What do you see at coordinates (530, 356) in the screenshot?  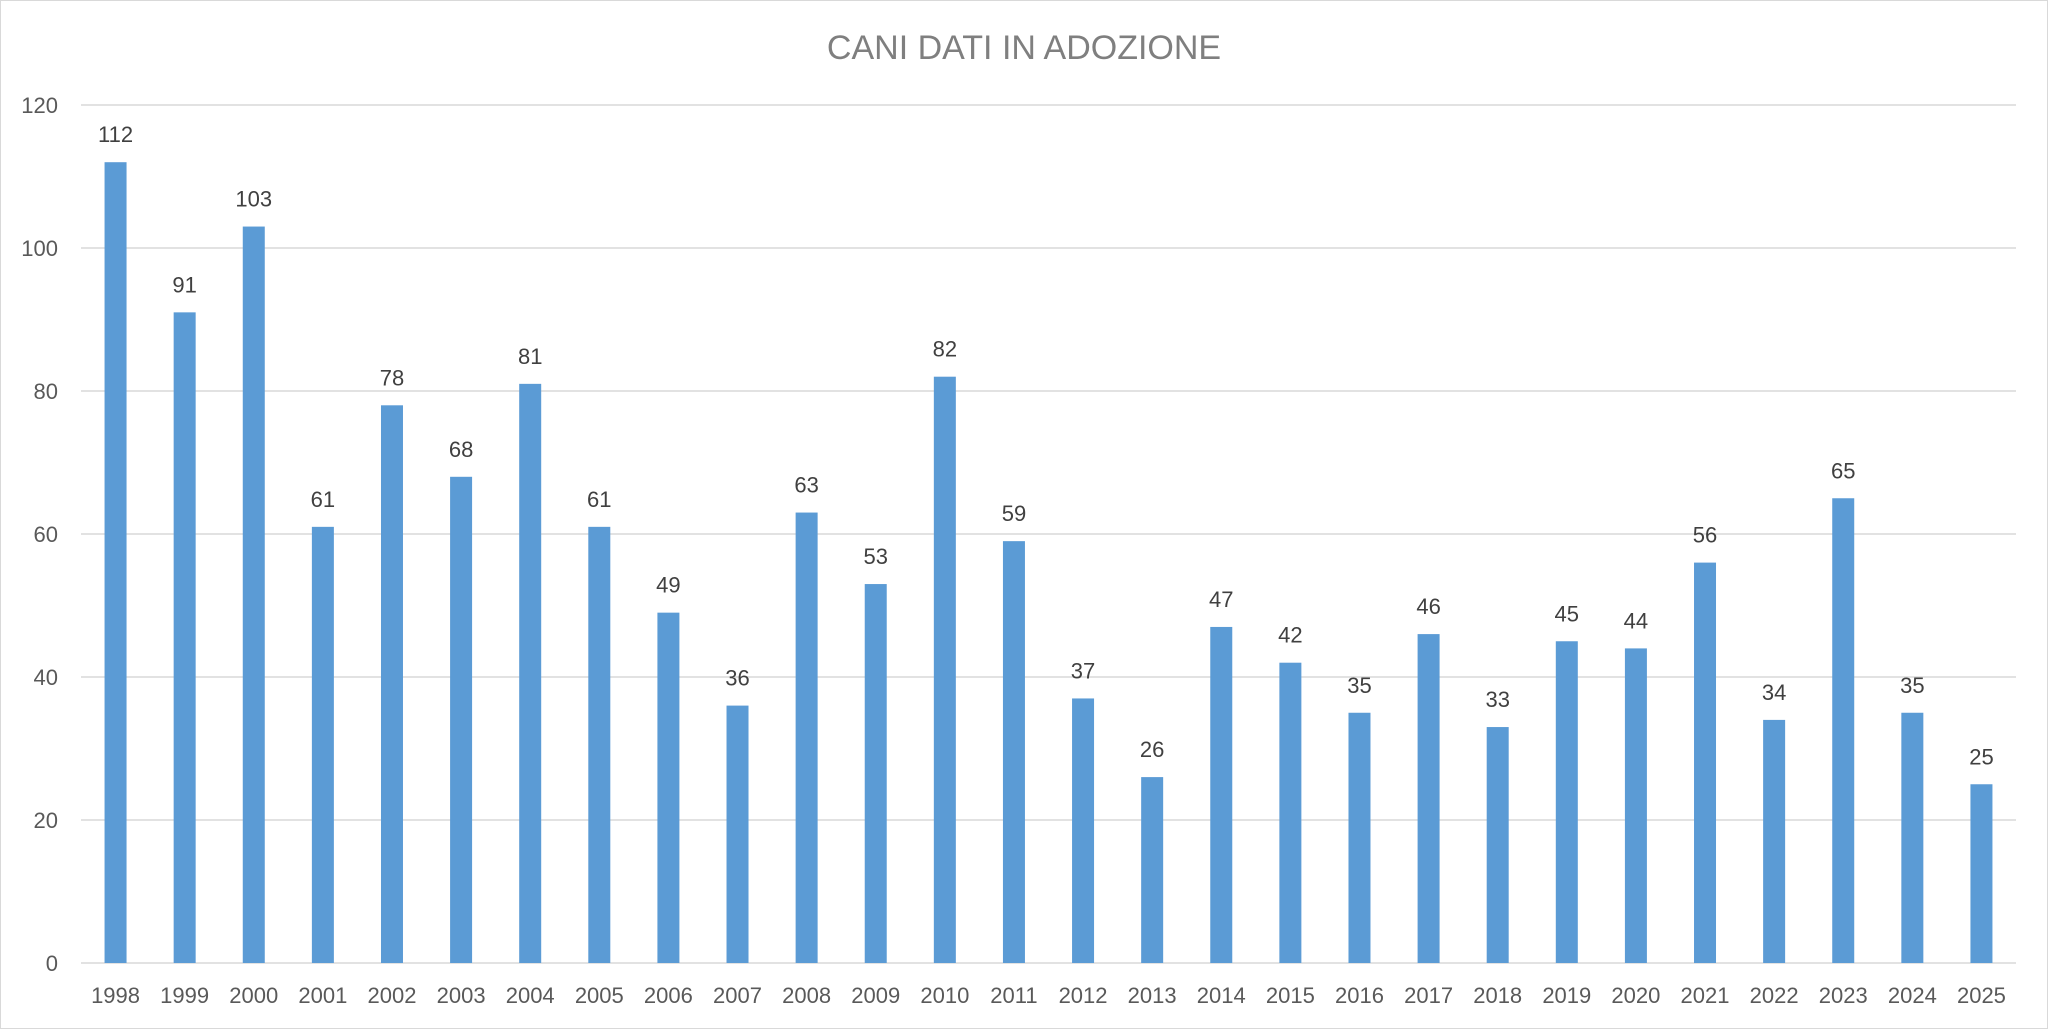 I see `data-label-2004: 81` at bounding box center [530, 356].